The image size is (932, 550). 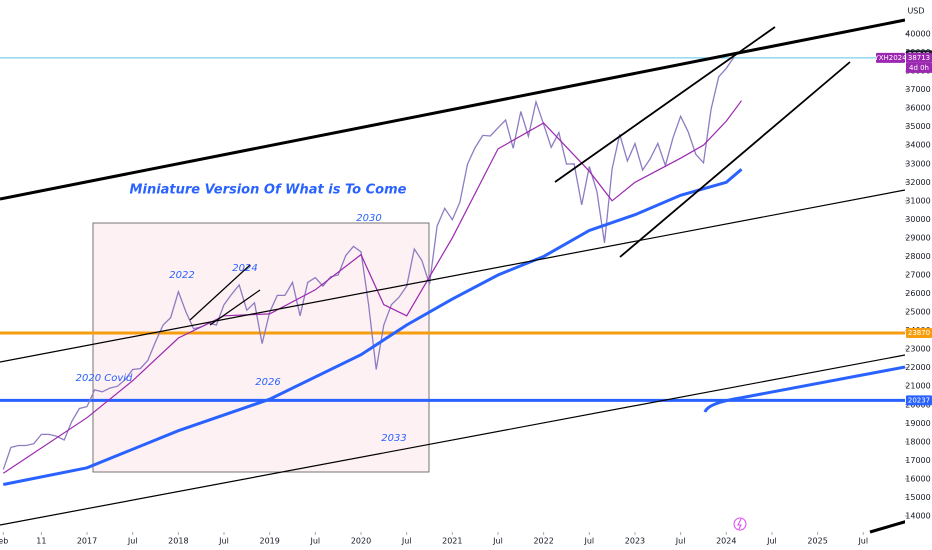 I want to click on y-tick-label: 31000, so click(x=917, y=200).